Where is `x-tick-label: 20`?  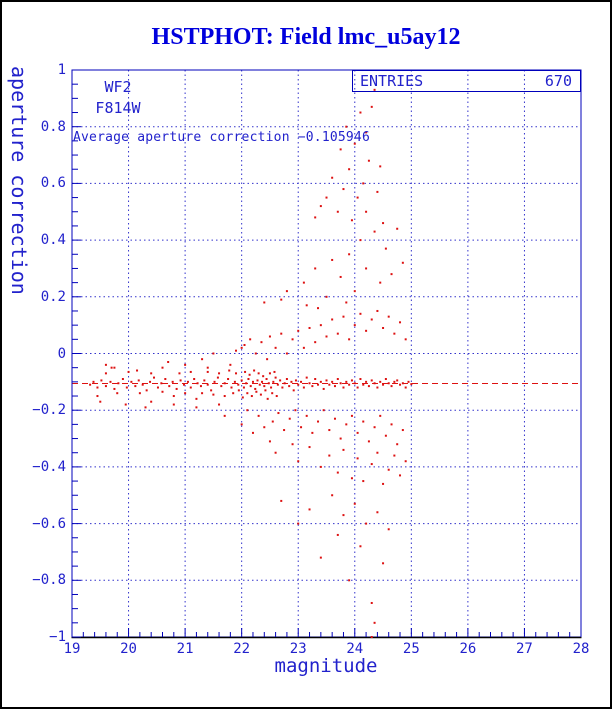 x-tick-label: 20 is located at coordinates (128, 649).